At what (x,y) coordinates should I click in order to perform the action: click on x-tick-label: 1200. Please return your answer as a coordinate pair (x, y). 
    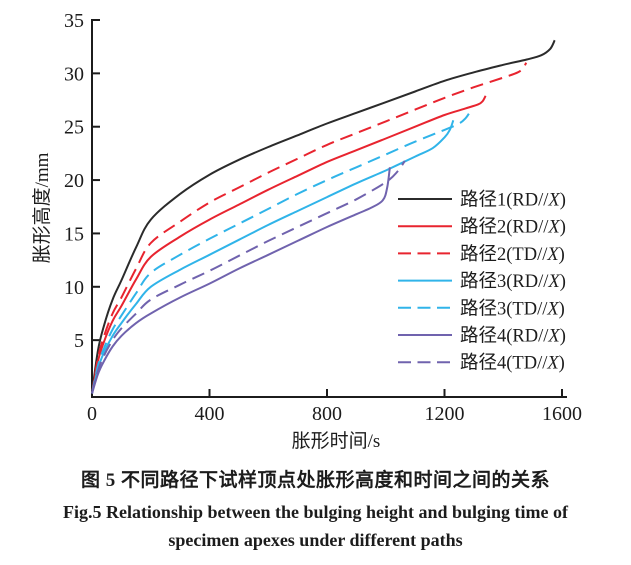
    Looking at the image, I should click on (445, 414).